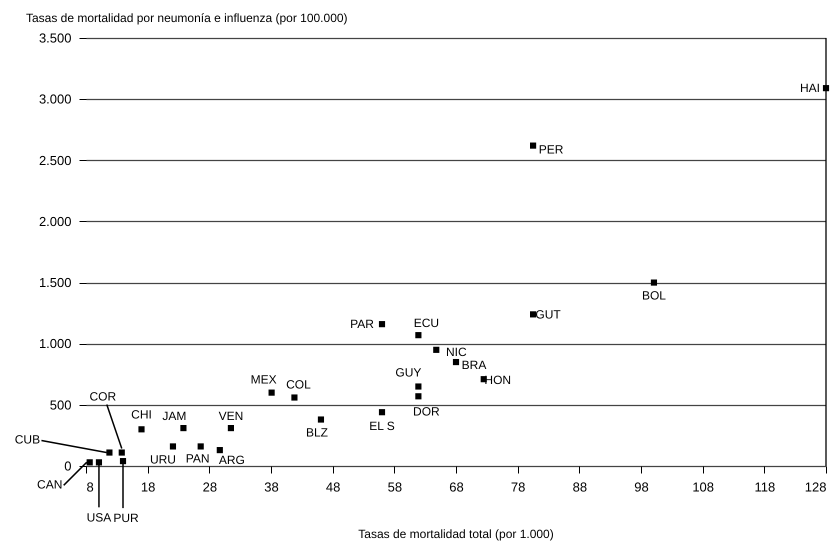  What do you see at coordinates (198, 458) in the screenshot?
I see `annotation: PAN` at bounding box center [198, 458].